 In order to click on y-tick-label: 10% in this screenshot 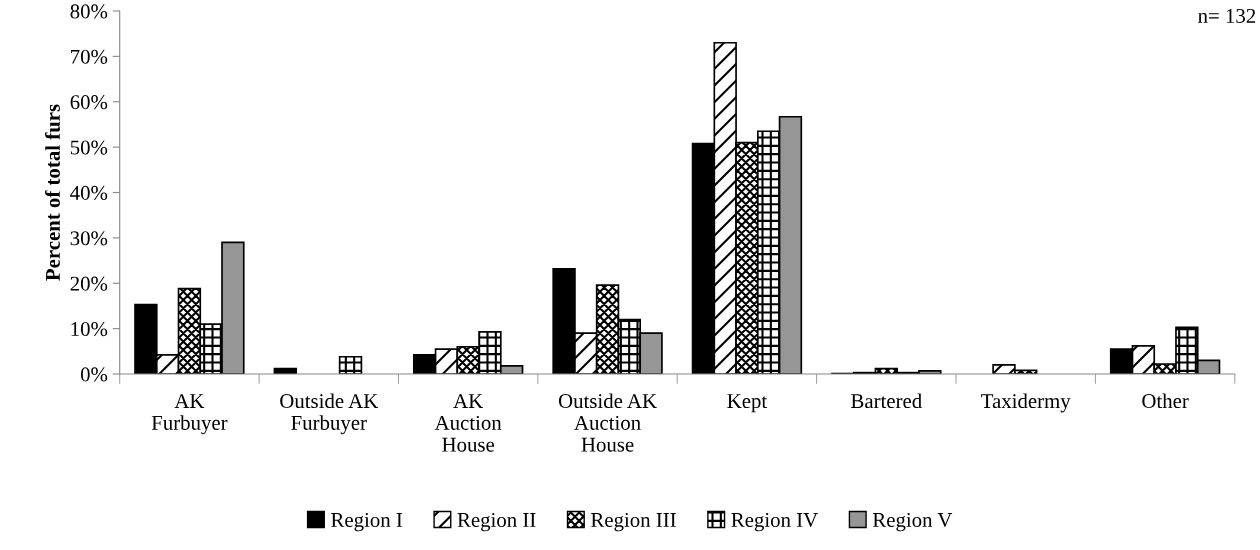, I will do `click(89, 329)`.